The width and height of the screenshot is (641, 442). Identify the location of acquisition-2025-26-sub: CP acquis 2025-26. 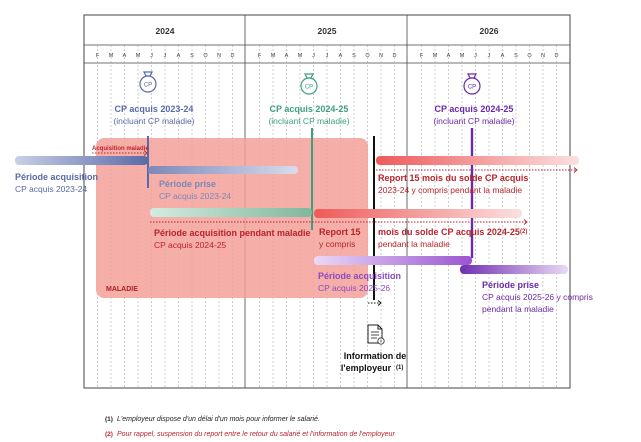
(354, 288).